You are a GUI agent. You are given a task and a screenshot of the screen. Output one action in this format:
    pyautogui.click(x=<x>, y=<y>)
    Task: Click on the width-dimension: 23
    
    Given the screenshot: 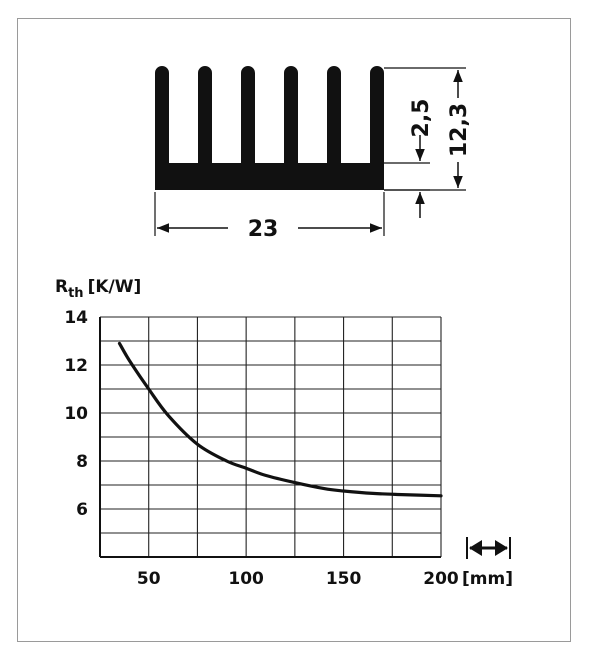 What is the action you would take?
    pyautogui.click(x=269, y=217)
    